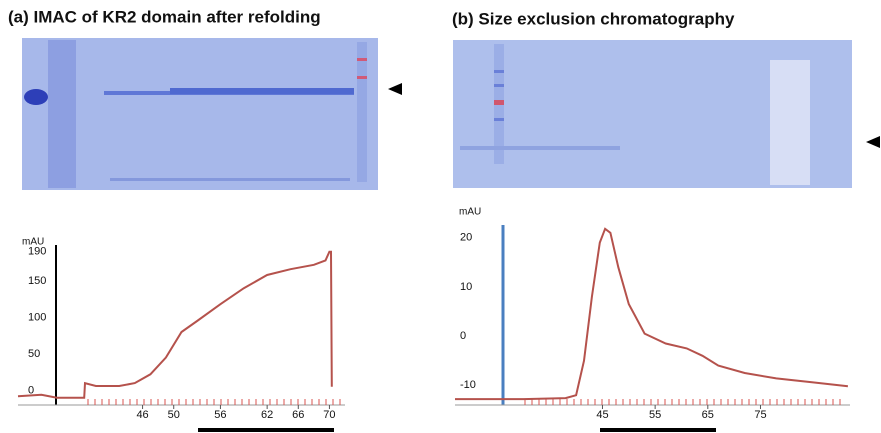 The width and height of the screenshot is (881, 433). What do you see at coordinates (468, 385) in the screenshot?
I see `y-tick-label: -10` at bounding box center [468, 385].